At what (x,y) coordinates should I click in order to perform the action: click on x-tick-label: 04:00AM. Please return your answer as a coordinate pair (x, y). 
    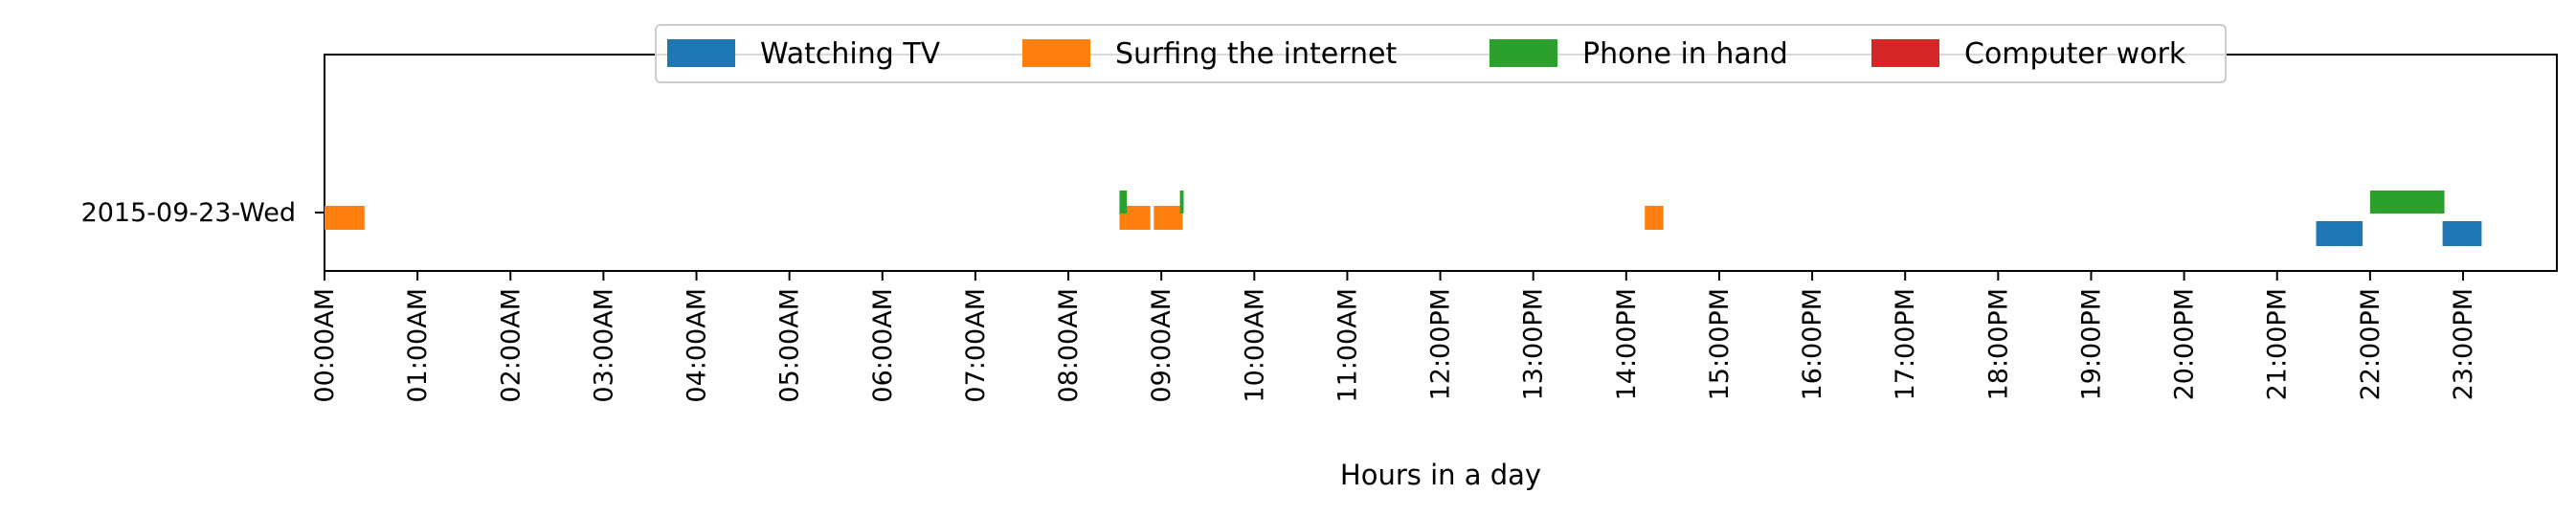
    Looking at the image, I should click on (698, 345).